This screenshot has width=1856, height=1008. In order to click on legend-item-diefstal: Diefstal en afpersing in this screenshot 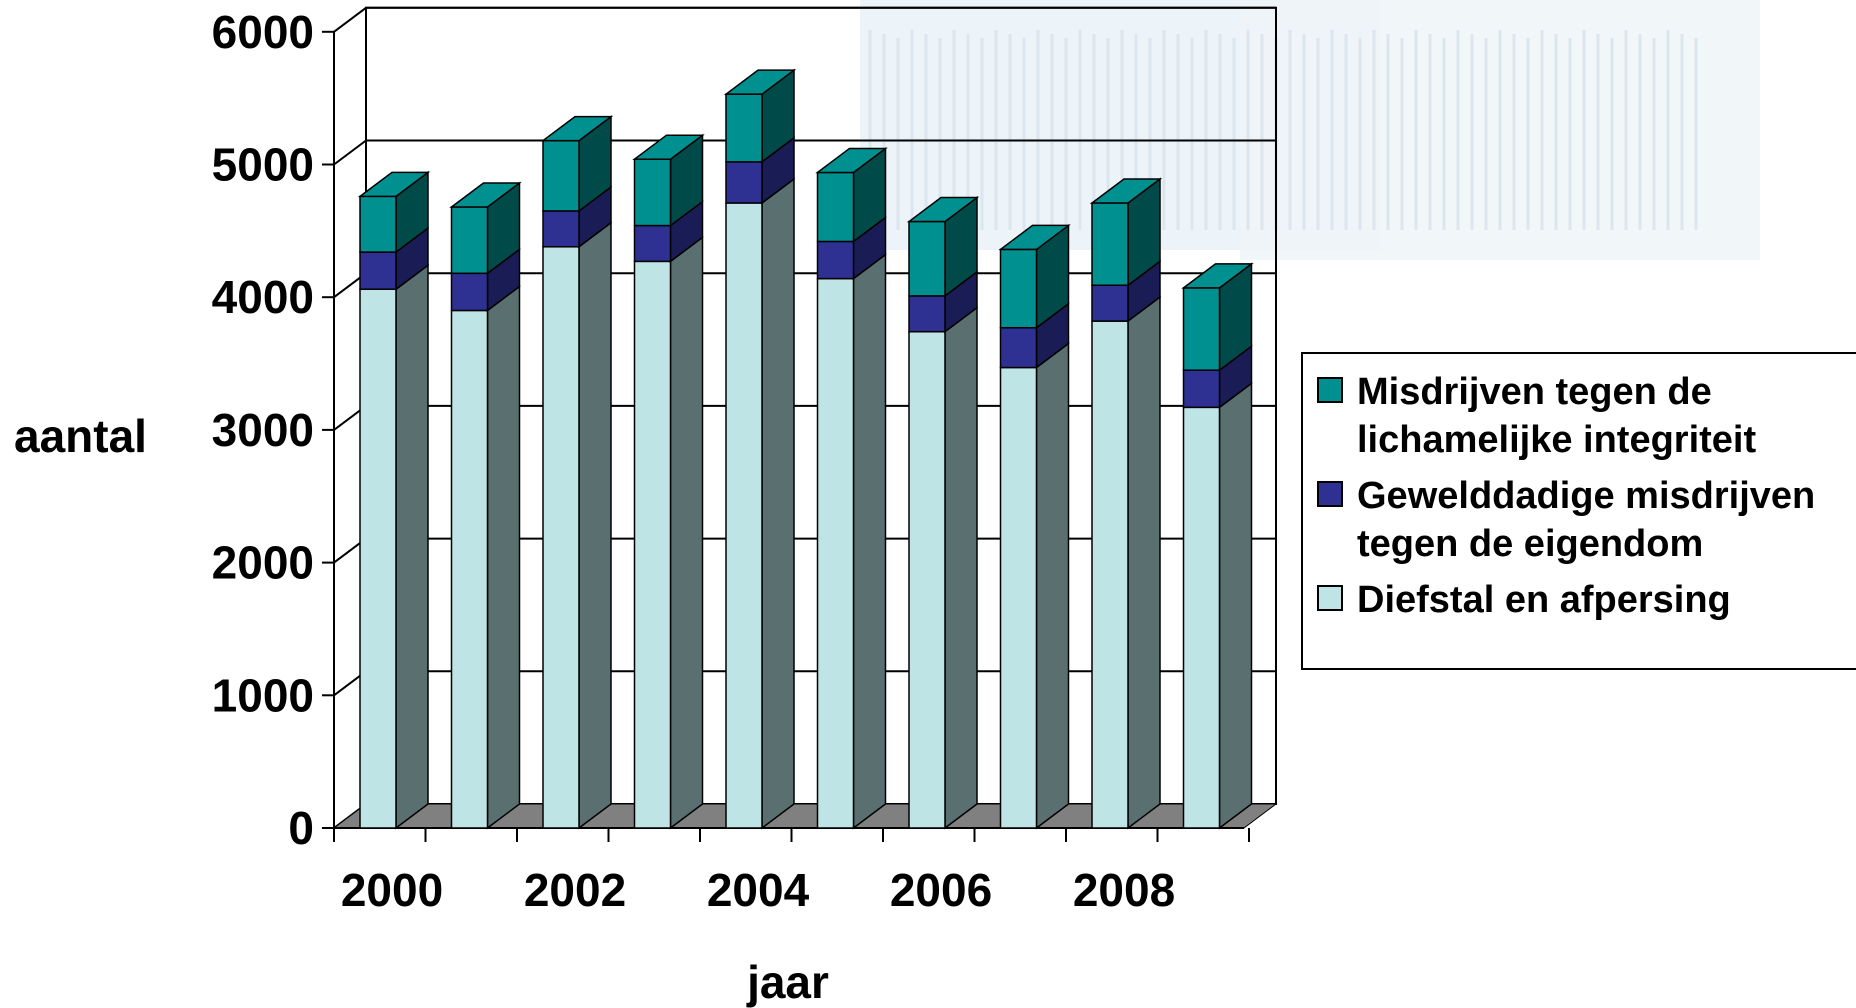, I will do `click(1586, 600)`.